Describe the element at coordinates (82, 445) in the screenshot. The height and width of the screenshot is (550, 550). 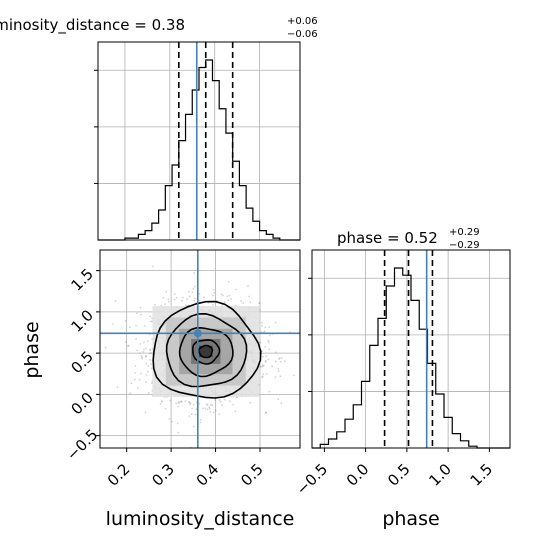
I see `y-tick-label: −0.5` at that location.